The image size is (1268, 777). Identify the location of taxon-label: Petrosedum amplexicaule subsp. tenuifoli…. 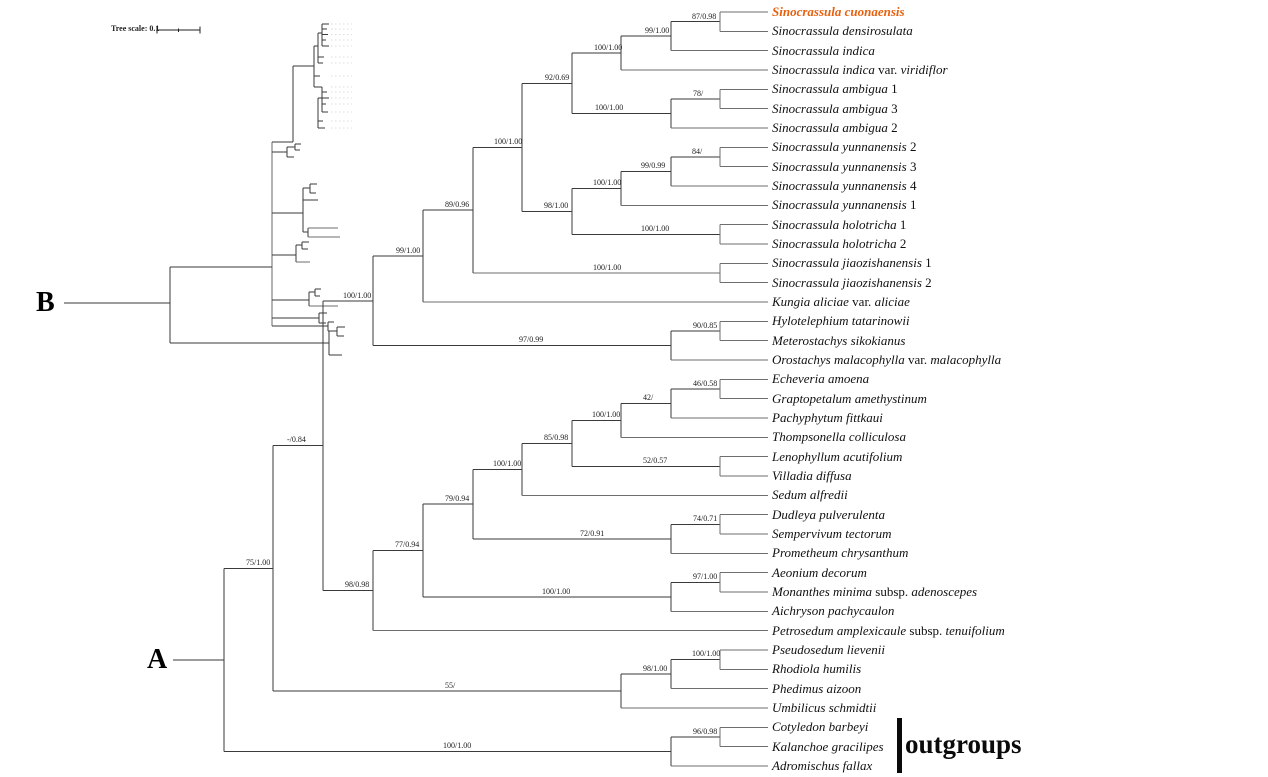
(888, 630).